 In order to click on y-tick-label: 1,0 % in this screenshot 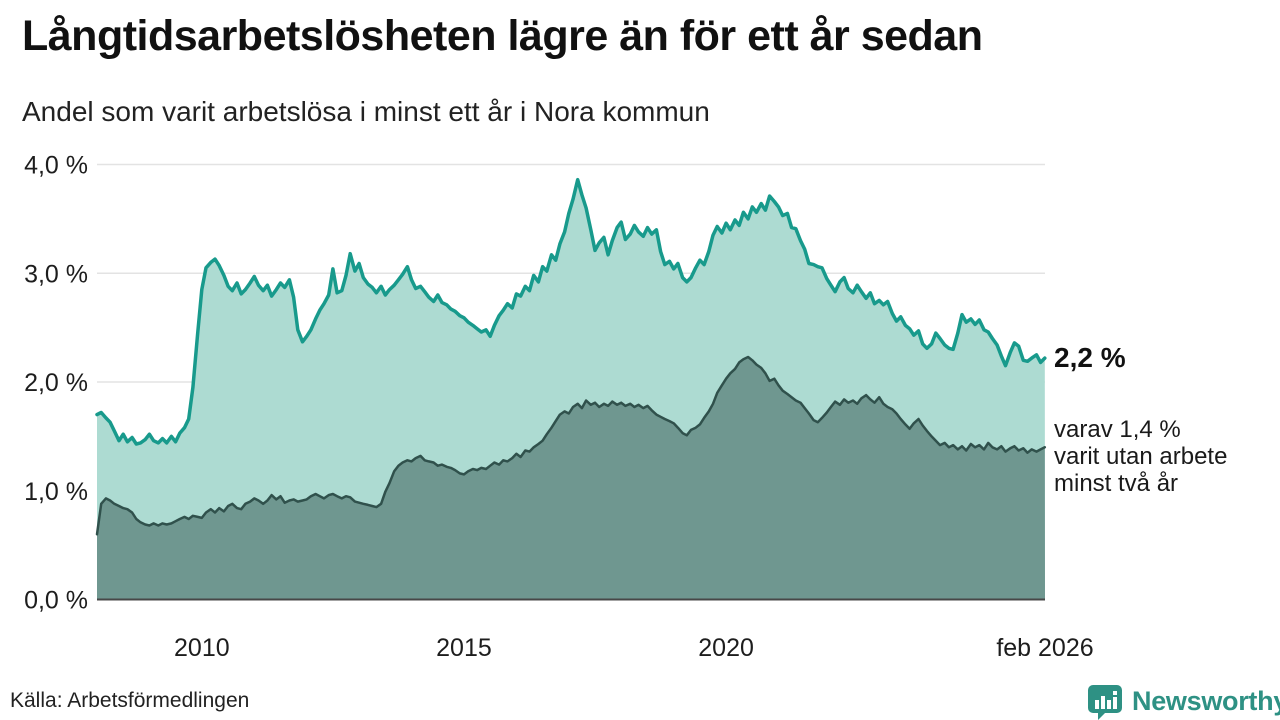, I will do `click(56, 492)`.